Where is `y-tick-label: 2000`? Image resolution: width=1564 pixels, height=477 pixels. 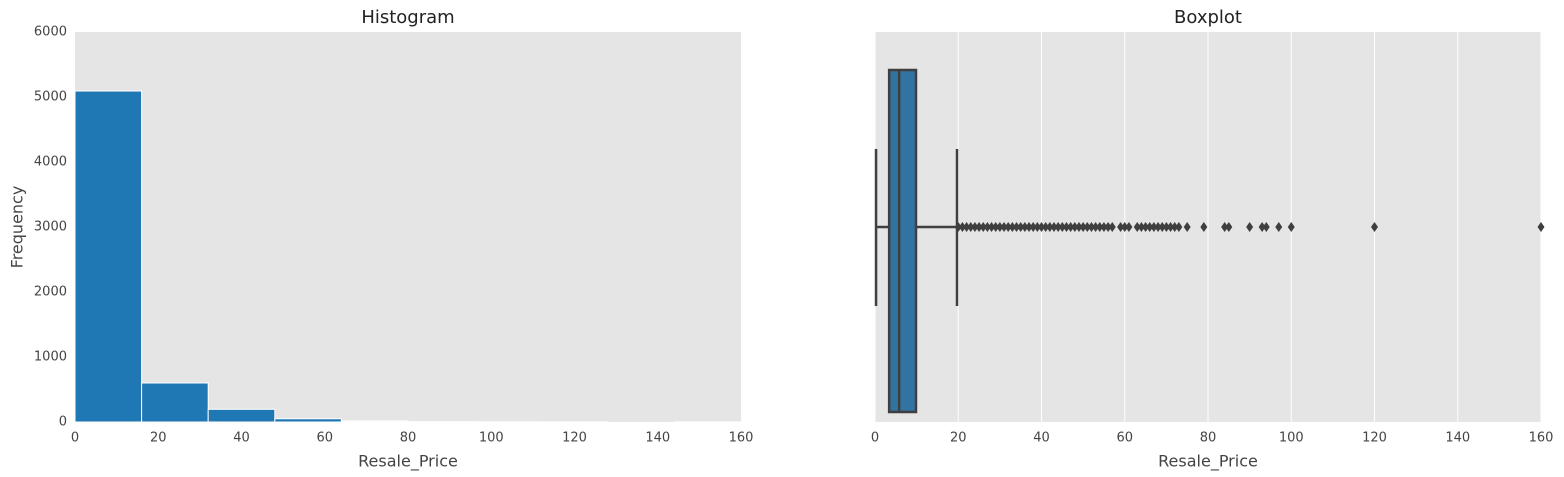
y-tick-label: 2000 is located at coordinates (50, 292).